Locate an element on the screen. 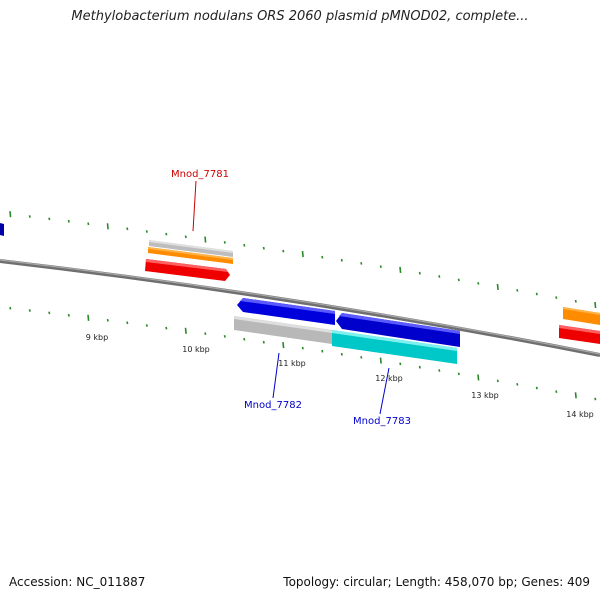 The width and height of the screenshot is (600, 600). scale-label-13kbp: 13 kbp is located at coordinates (485, 395).